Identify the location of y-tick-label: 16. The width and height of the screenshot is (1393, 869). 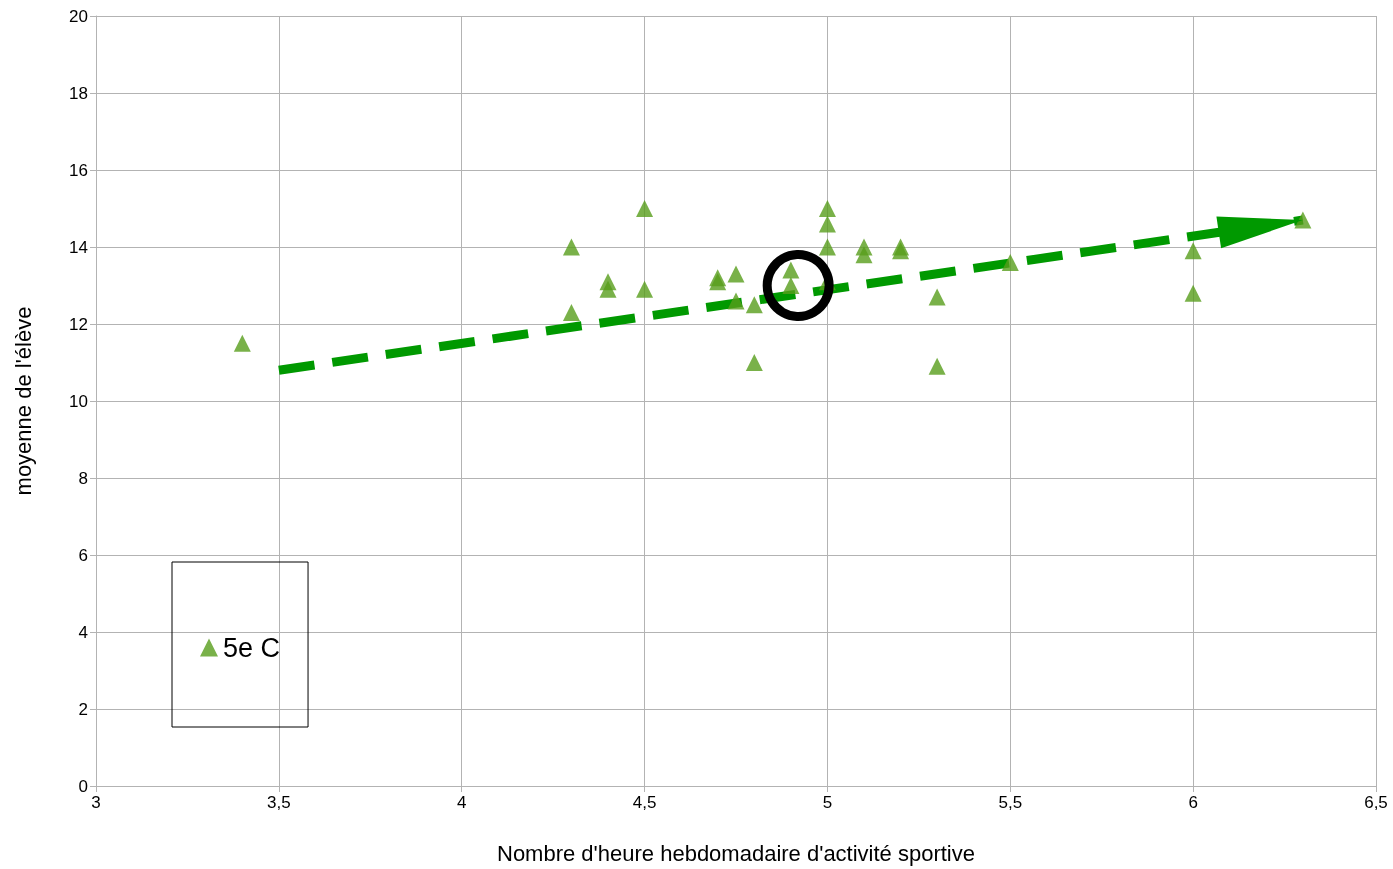
(78, 170).